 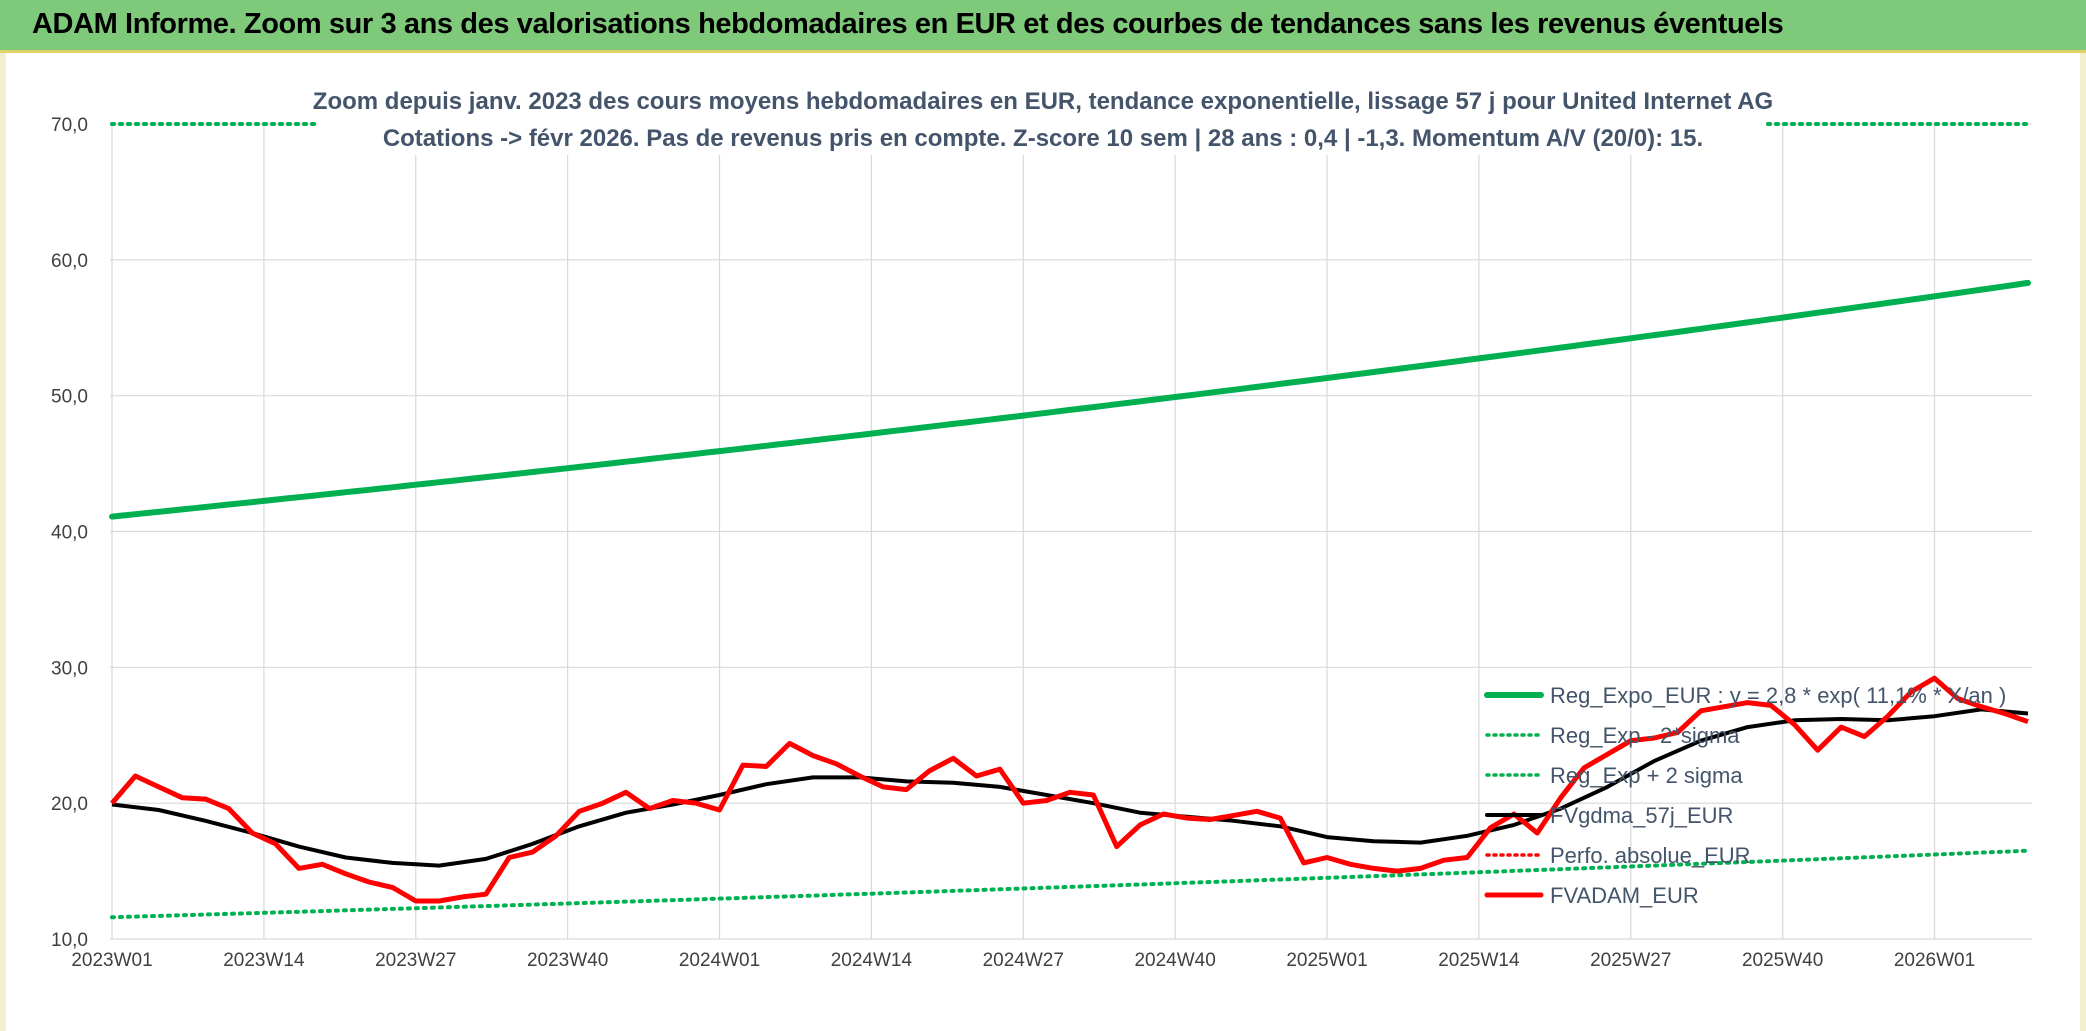 I want to click on legend-label-reg-plus: Reg_Exp + 2 sigma, so click(x=1646, y=775).